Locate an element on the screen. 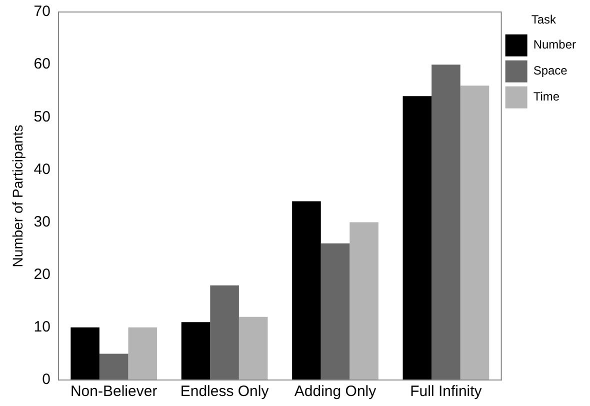 The width and height of the screenshot is (590, 406). y-tick-label: 40 is located at coordinates (42, 169).